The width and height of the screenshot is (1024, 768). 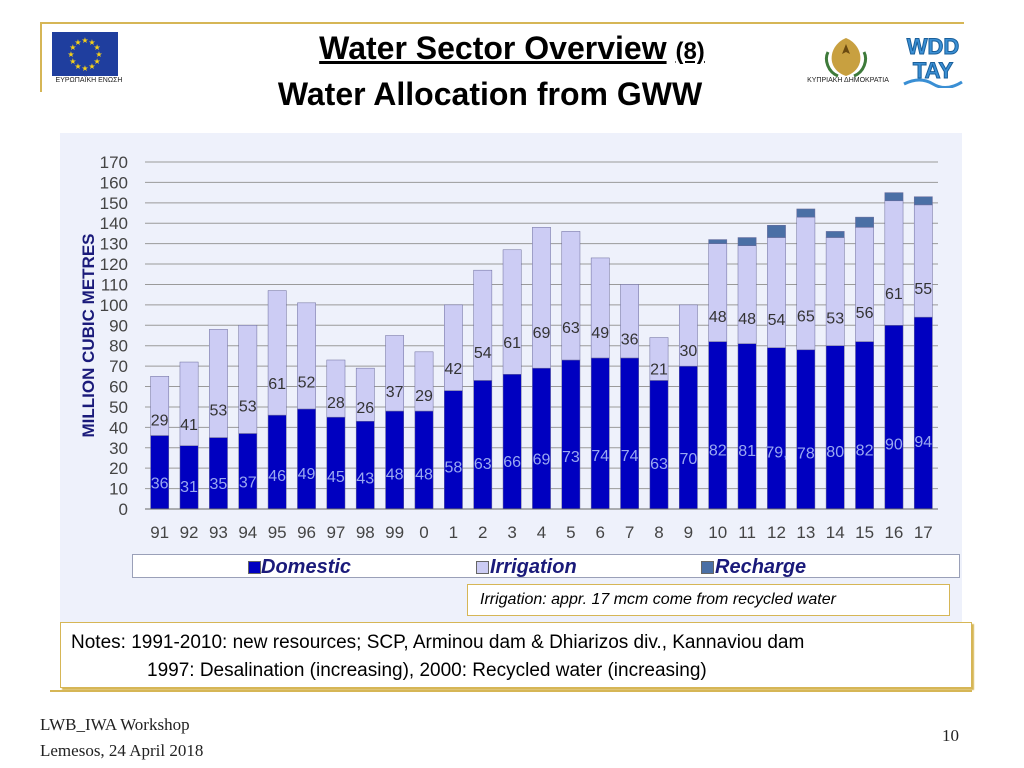 I want to click on y-tick-label: 90, so click(x=118, y=325).